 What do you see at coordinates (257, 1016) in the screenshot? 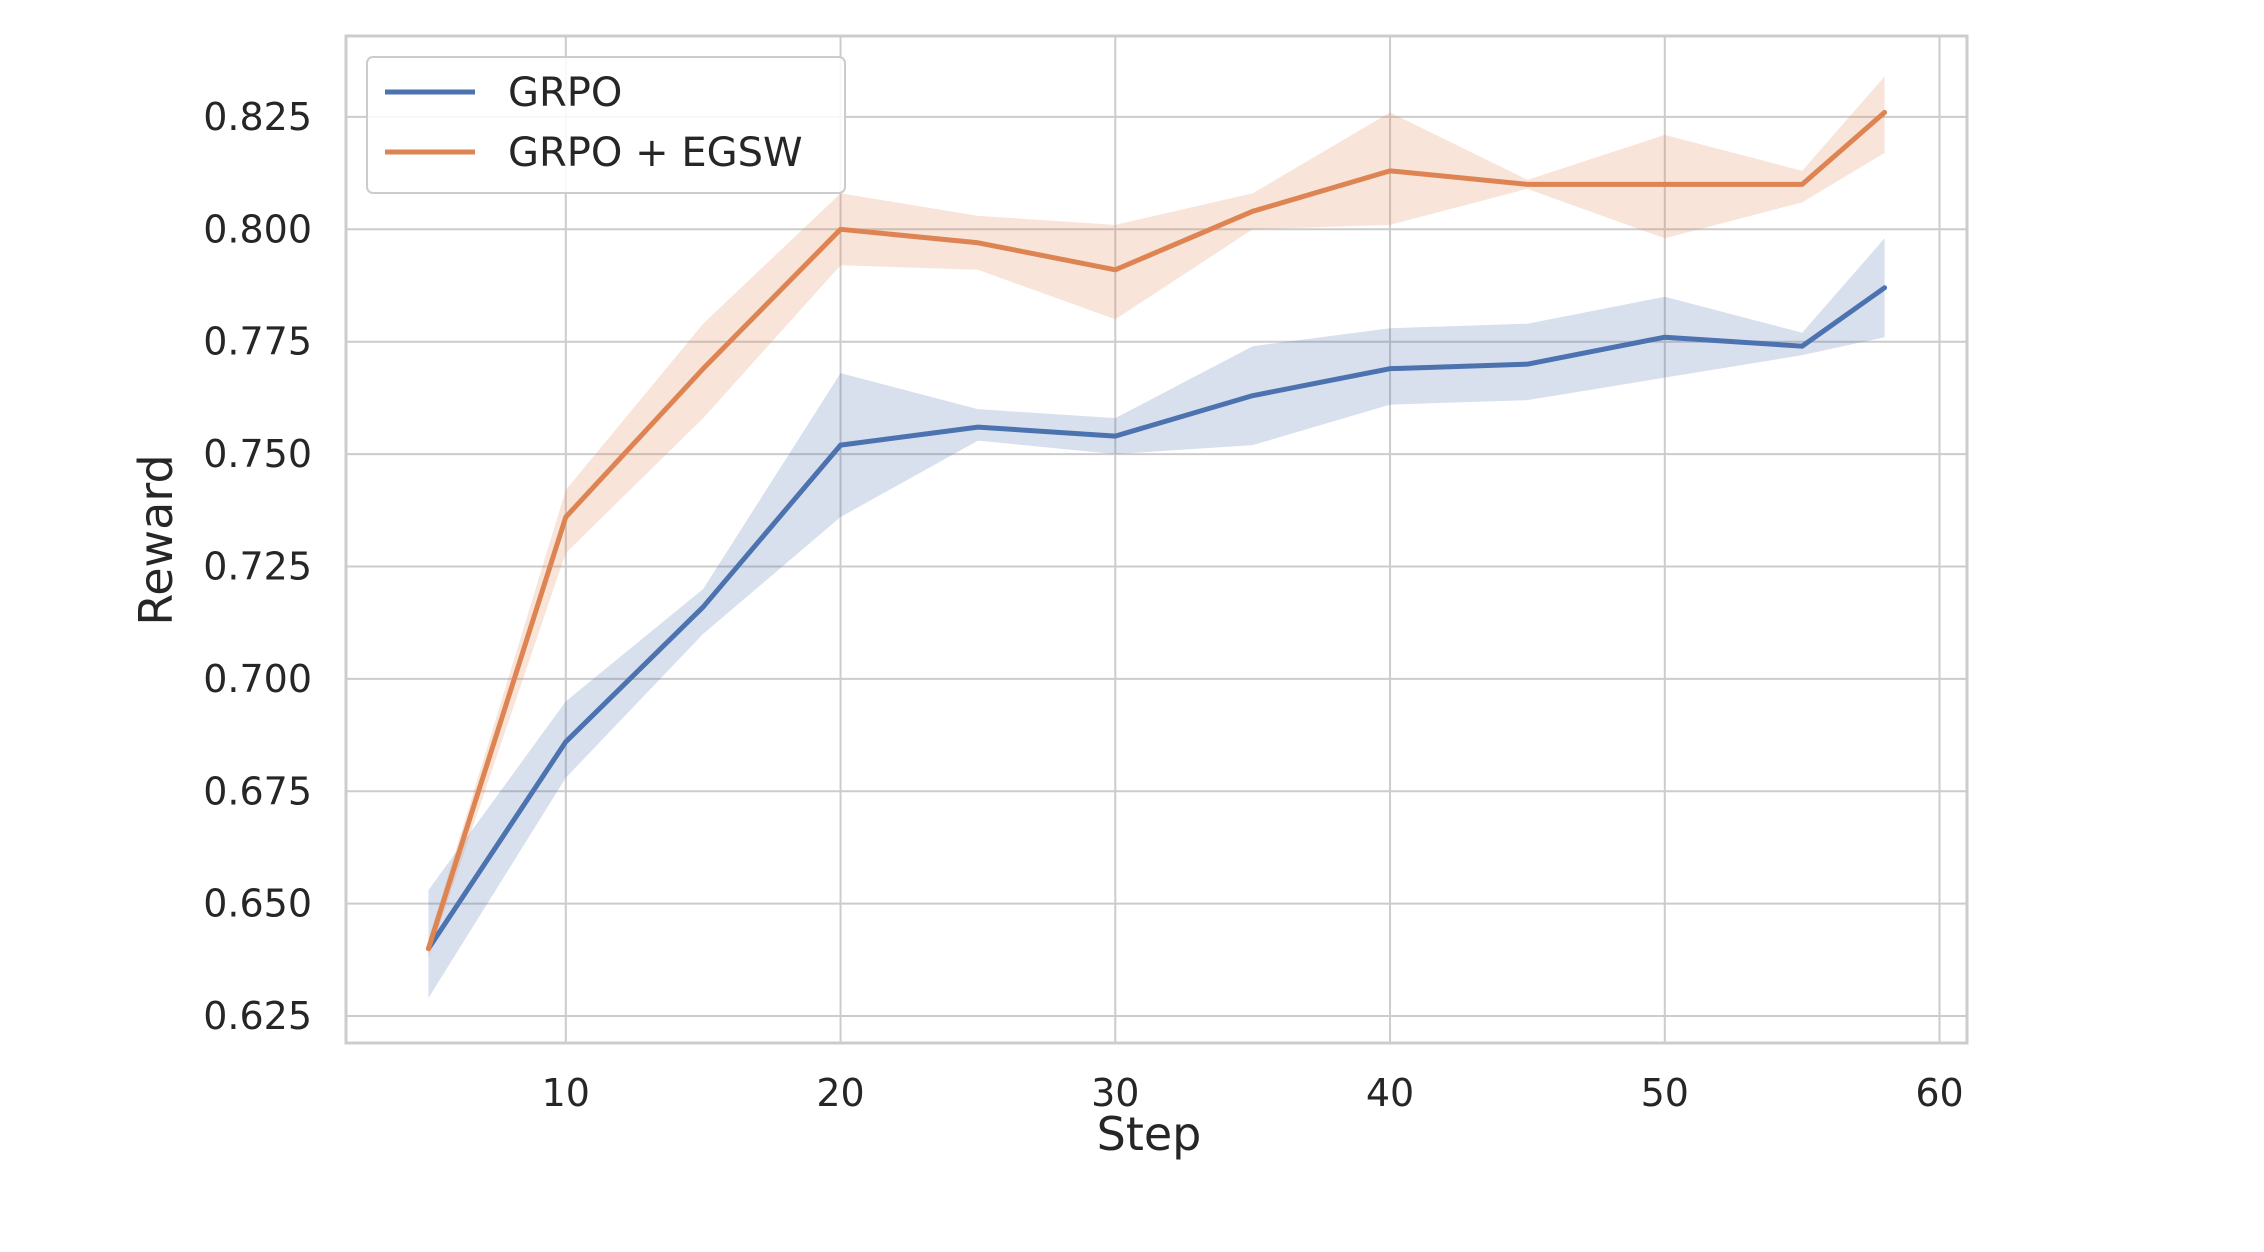
I see `y-tick-label-0.625: 0.625` at bounding box center [257, 1016].